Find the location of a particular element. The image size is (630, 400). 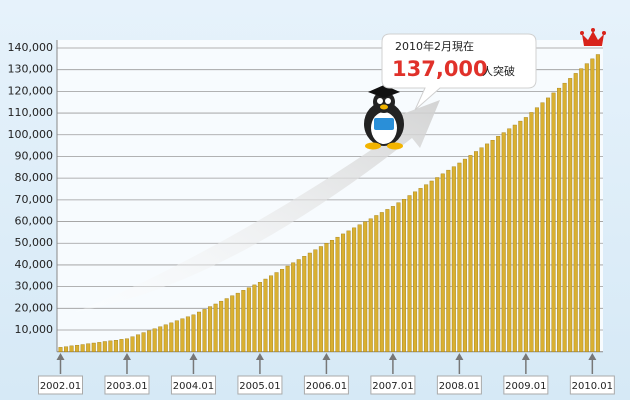

y-tick-label: 110,000 is located at coordinates (31, 112).